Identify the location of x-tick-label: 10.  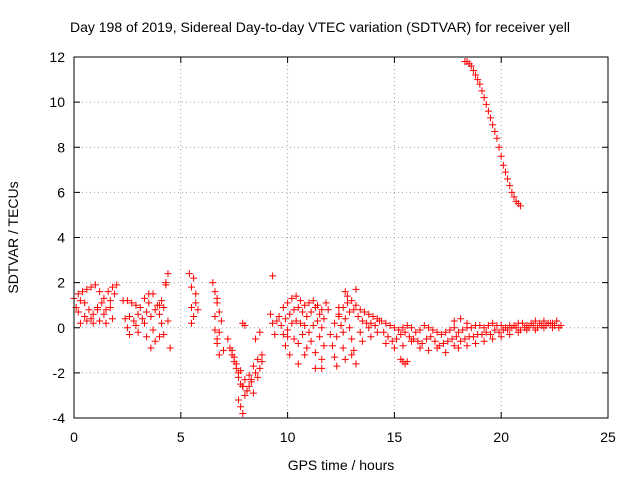
(288, 437).